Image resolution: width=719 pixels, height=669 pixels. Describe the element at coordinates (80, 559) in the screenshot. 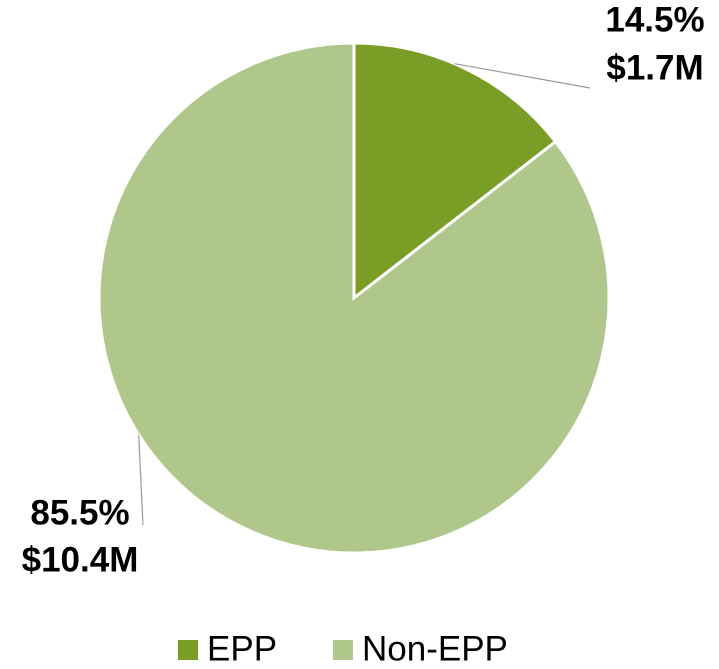

I see `amount-label: $10.4M` at that location.